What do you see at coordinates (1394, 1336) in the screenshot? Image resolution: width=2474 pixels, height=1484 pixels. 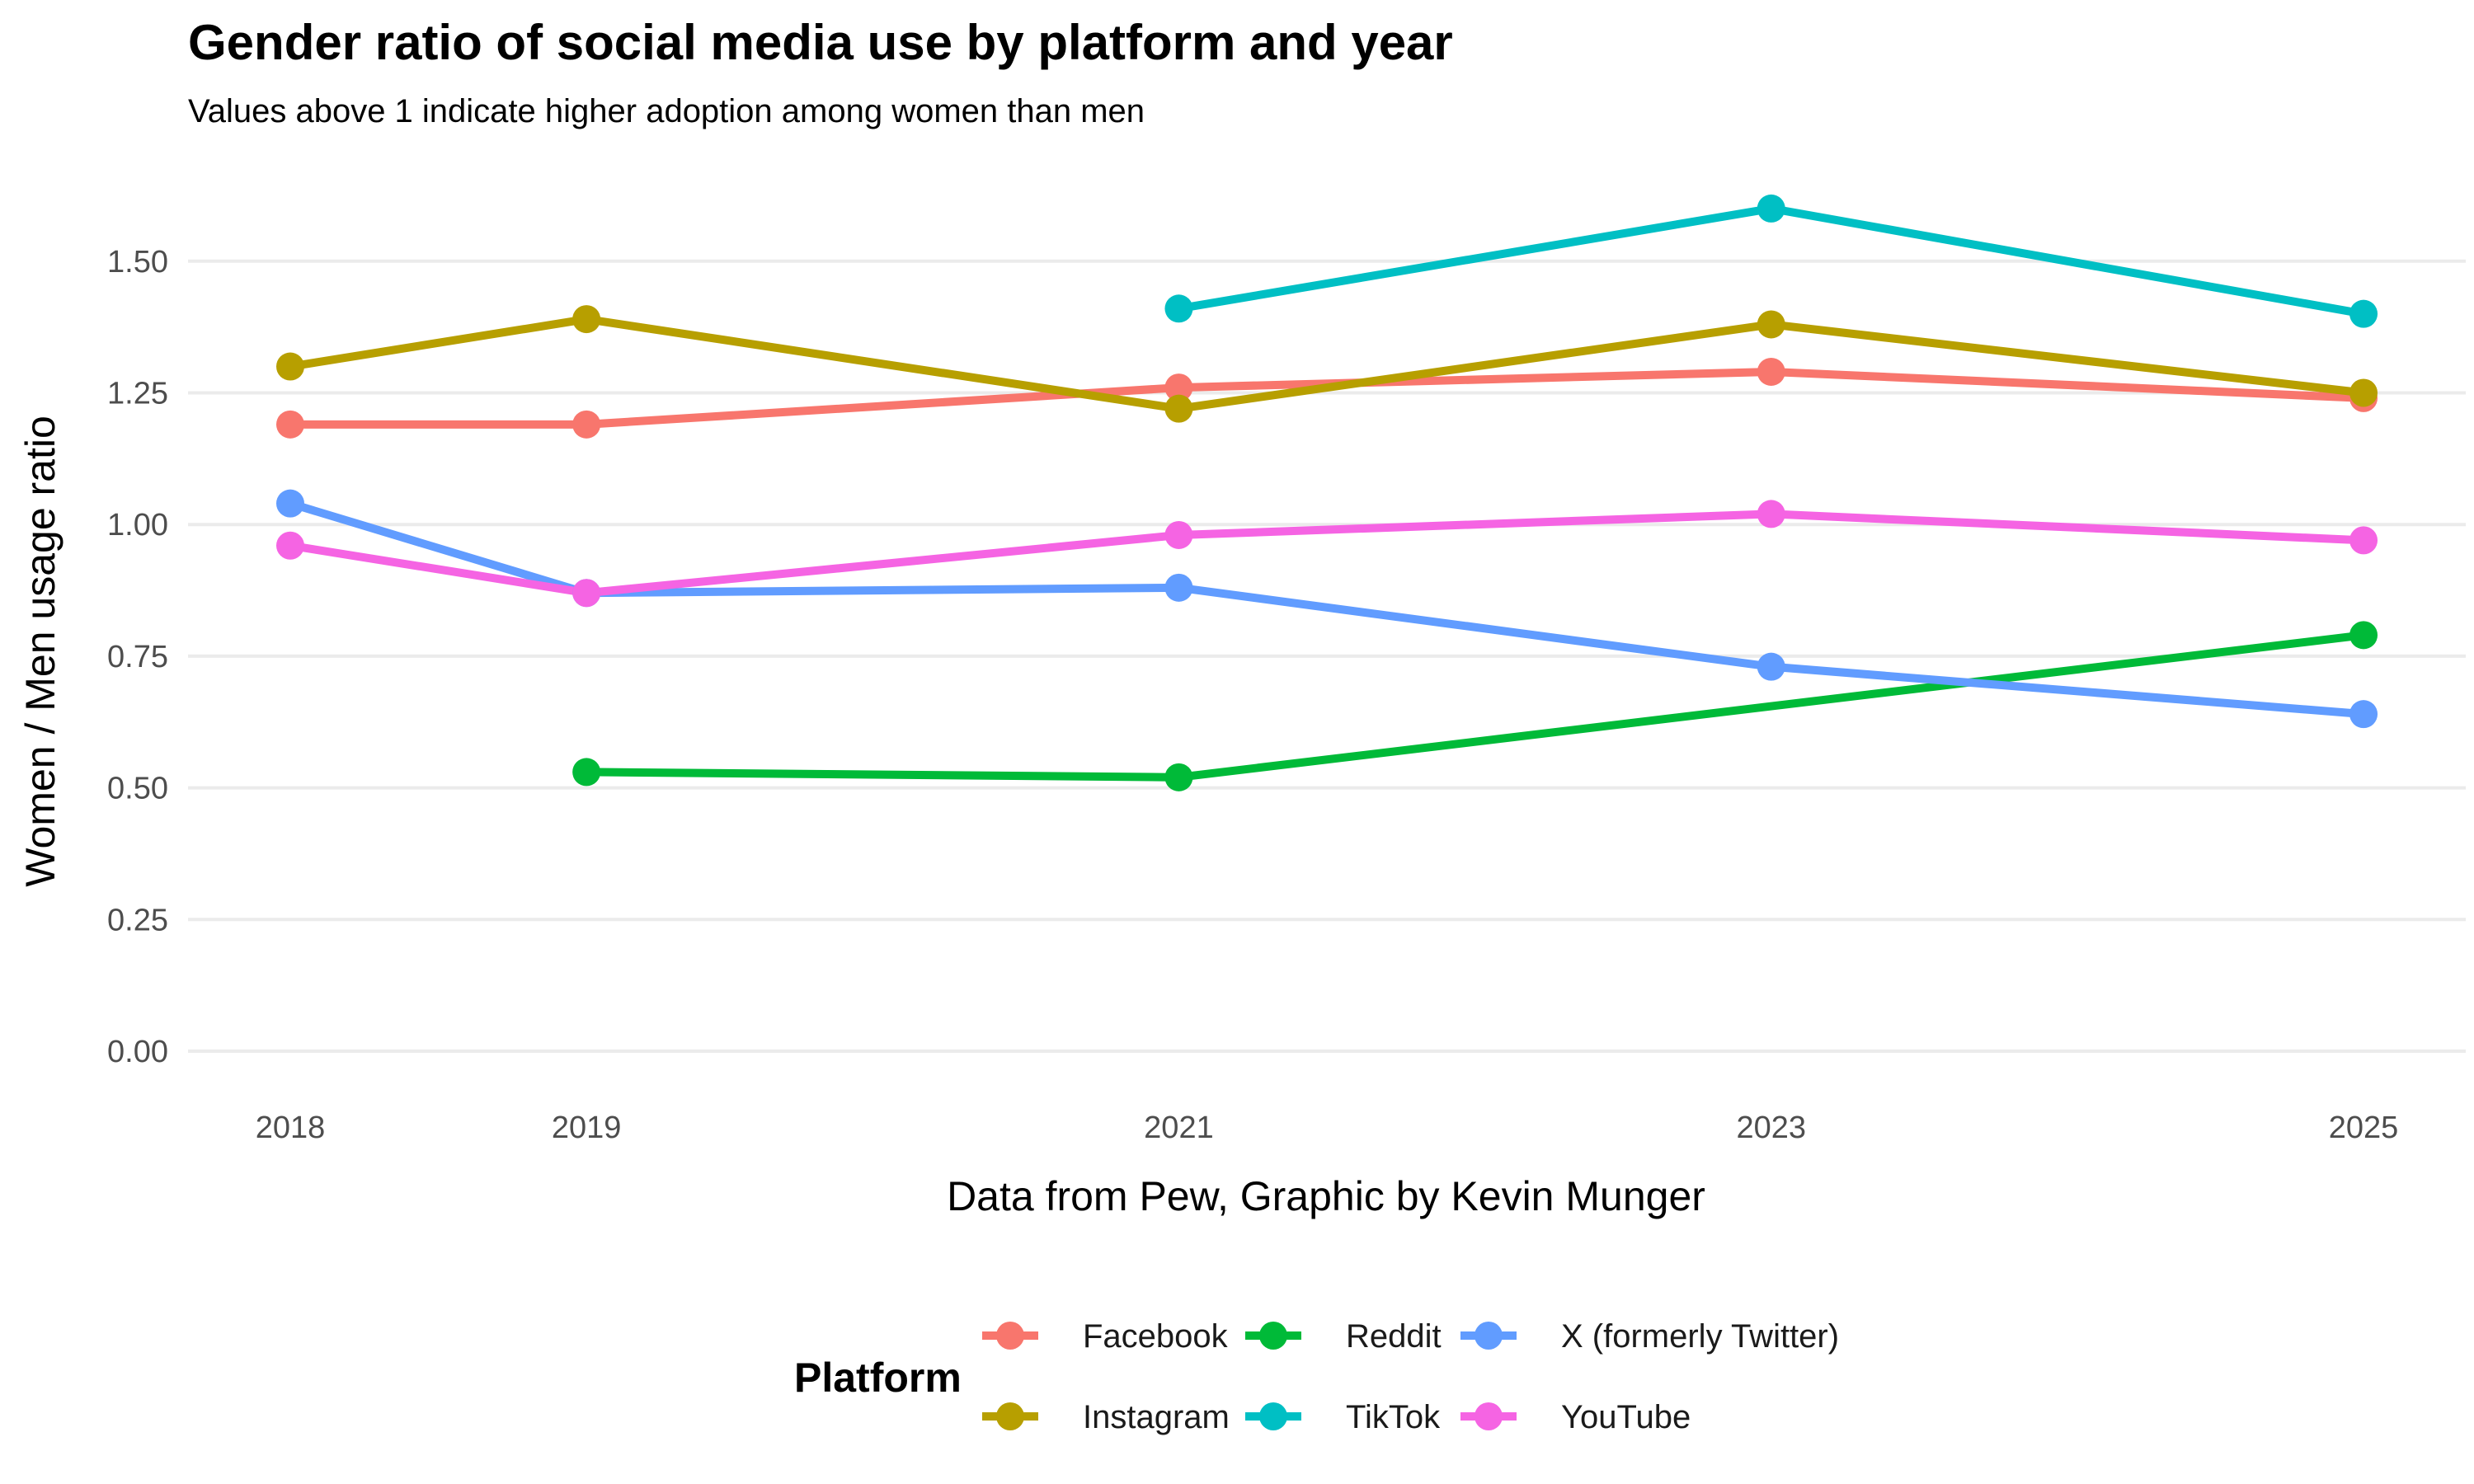 I see `legend-label: Reddit` at bounding box center [1394, 1336].